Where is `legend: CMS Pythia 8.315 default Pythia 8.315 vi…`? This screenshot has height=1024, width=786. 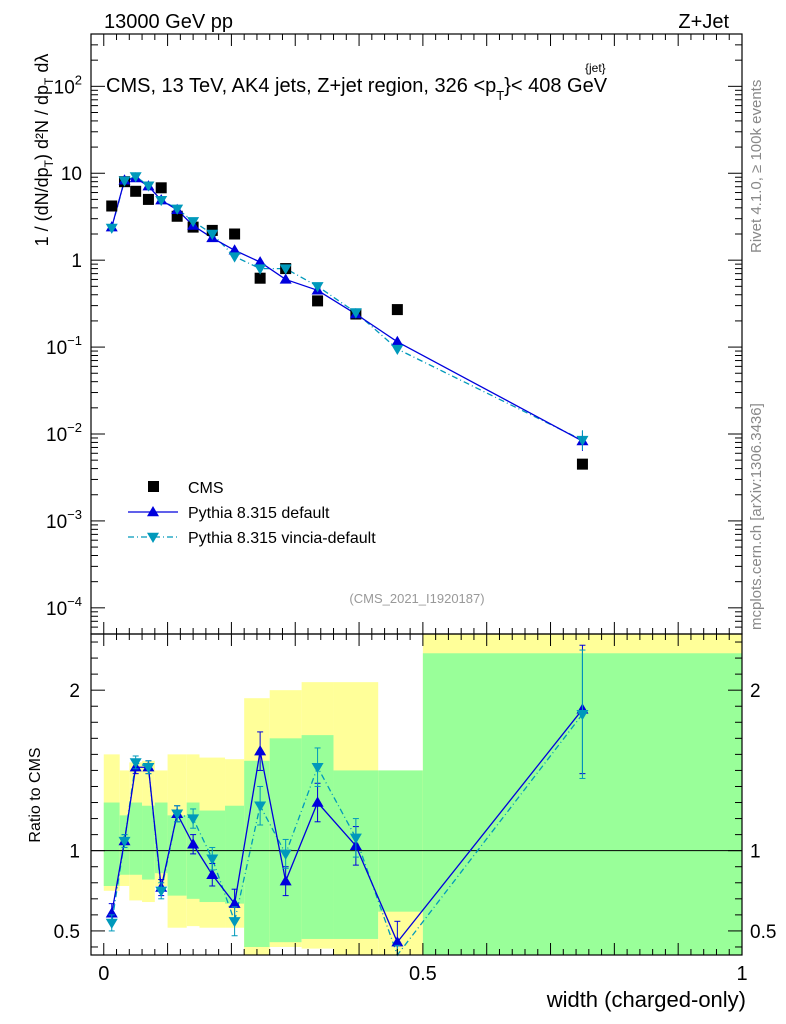
legend: CMS Pythia 8.315 default Pythia 8.315 vi… is located at coordinates (252, 513).